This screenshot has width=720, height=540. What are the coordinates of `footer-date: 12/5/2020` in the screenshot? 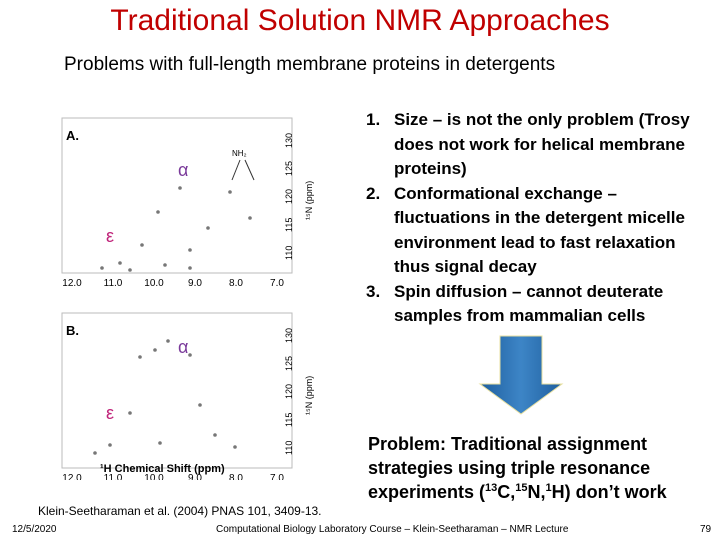 It's located at (34, 529).